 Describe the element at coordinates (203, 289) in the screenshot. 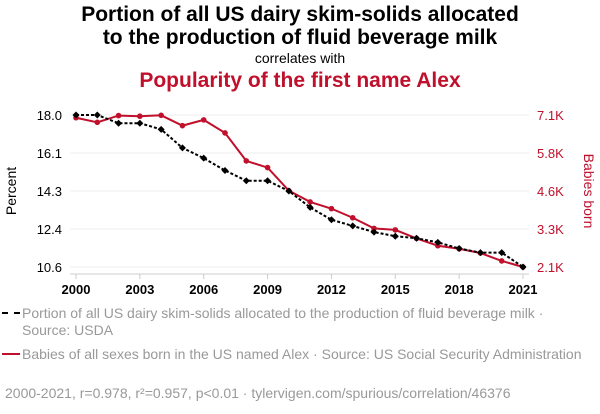

I see `x-tick-label: 2006` at that location.